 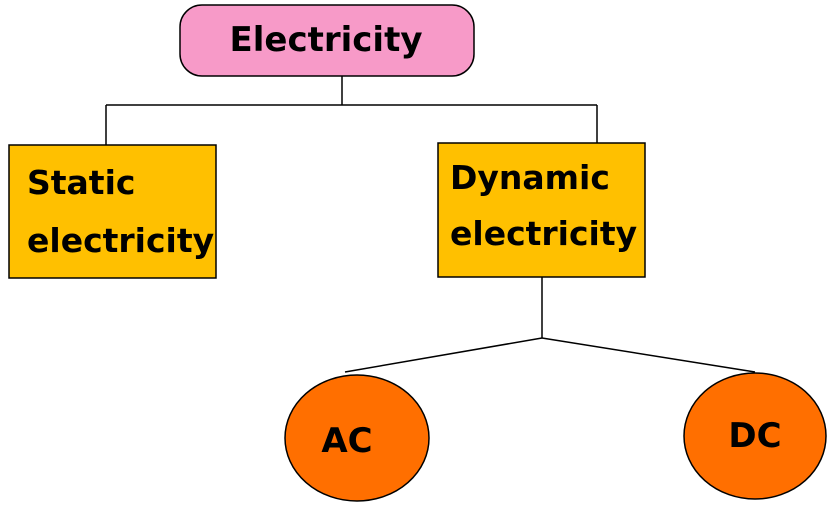 I want to click on root-node-box, so click(x=327, y=40).